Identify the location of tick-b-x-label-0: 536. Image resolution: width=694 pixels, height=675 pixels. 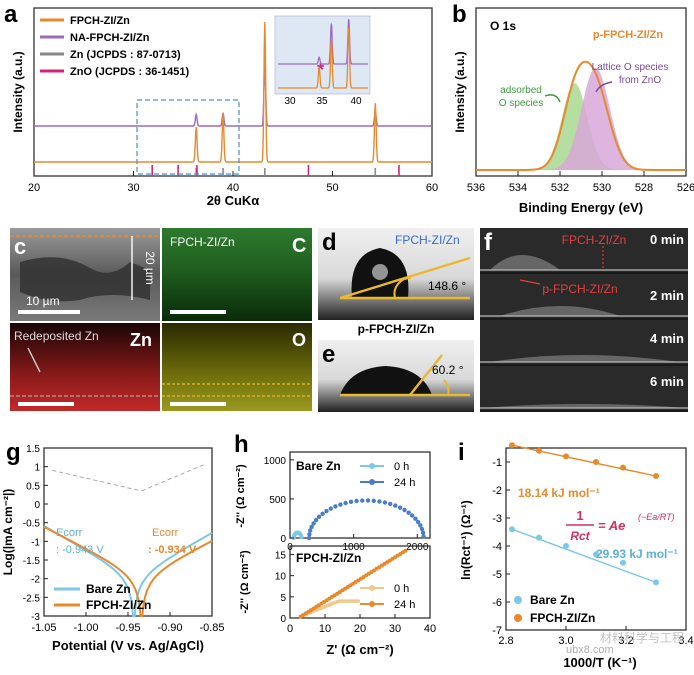
(476, 188).